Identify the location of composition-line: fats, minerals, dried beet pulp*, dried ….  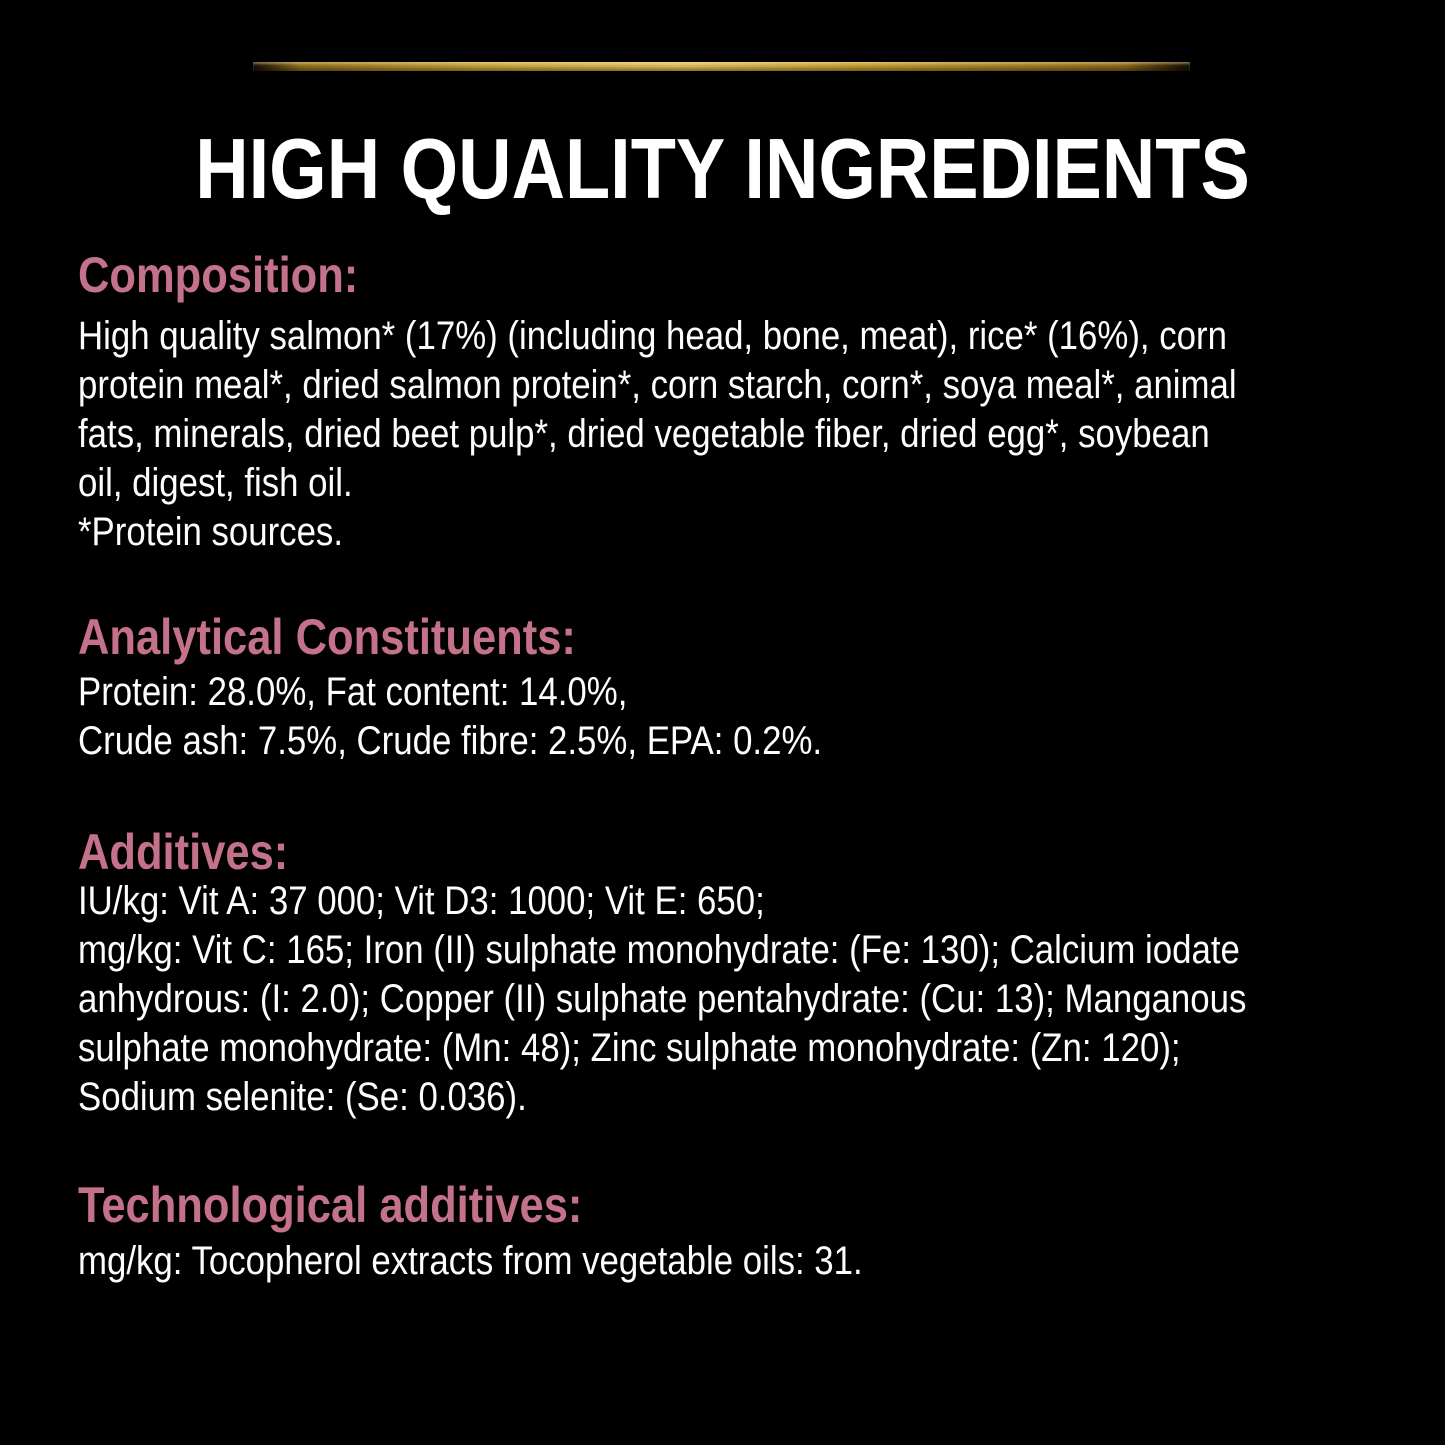
(644, 434).